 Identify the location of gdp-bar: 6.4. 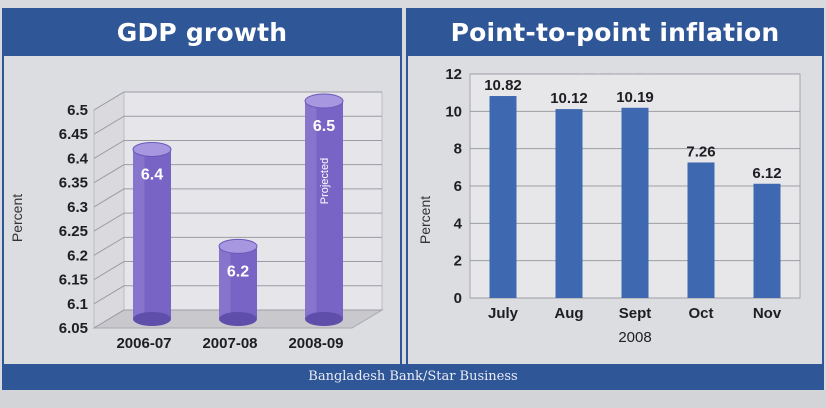
(152, 233).